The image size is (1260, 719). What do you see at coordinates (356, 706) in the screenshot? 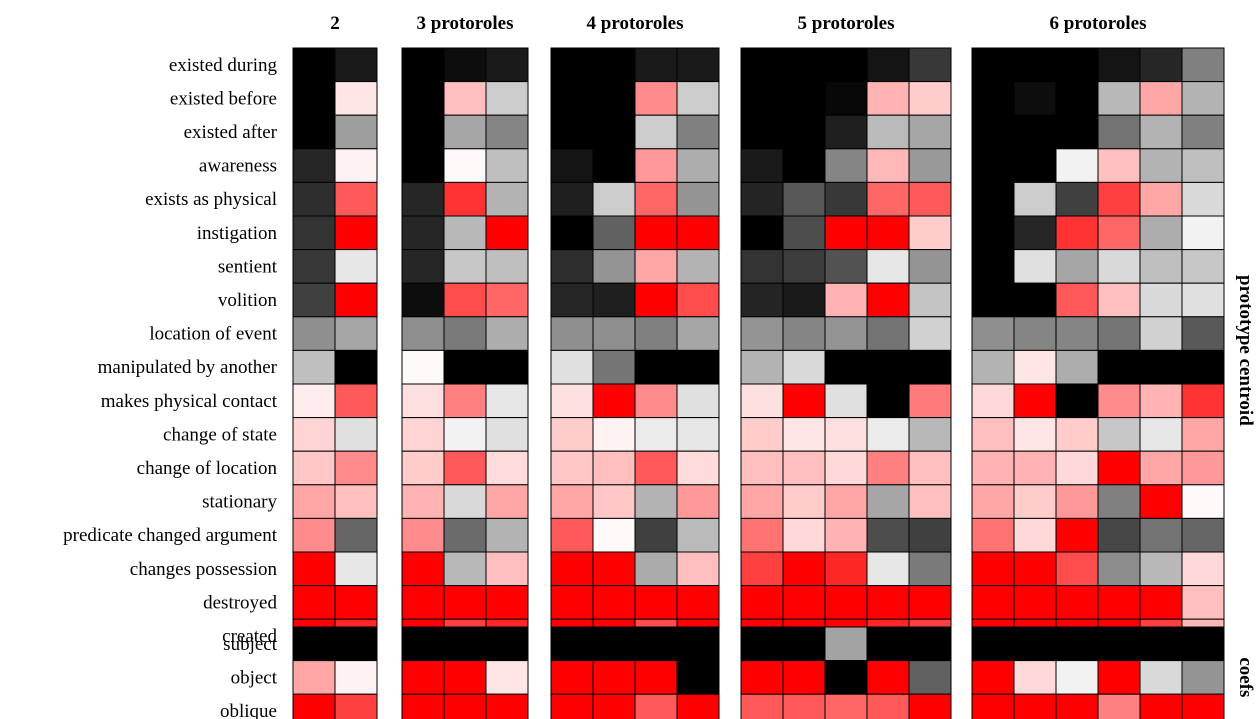
I see `coef-cell-p0-oblique-c1` at bounding box center [356, 706].